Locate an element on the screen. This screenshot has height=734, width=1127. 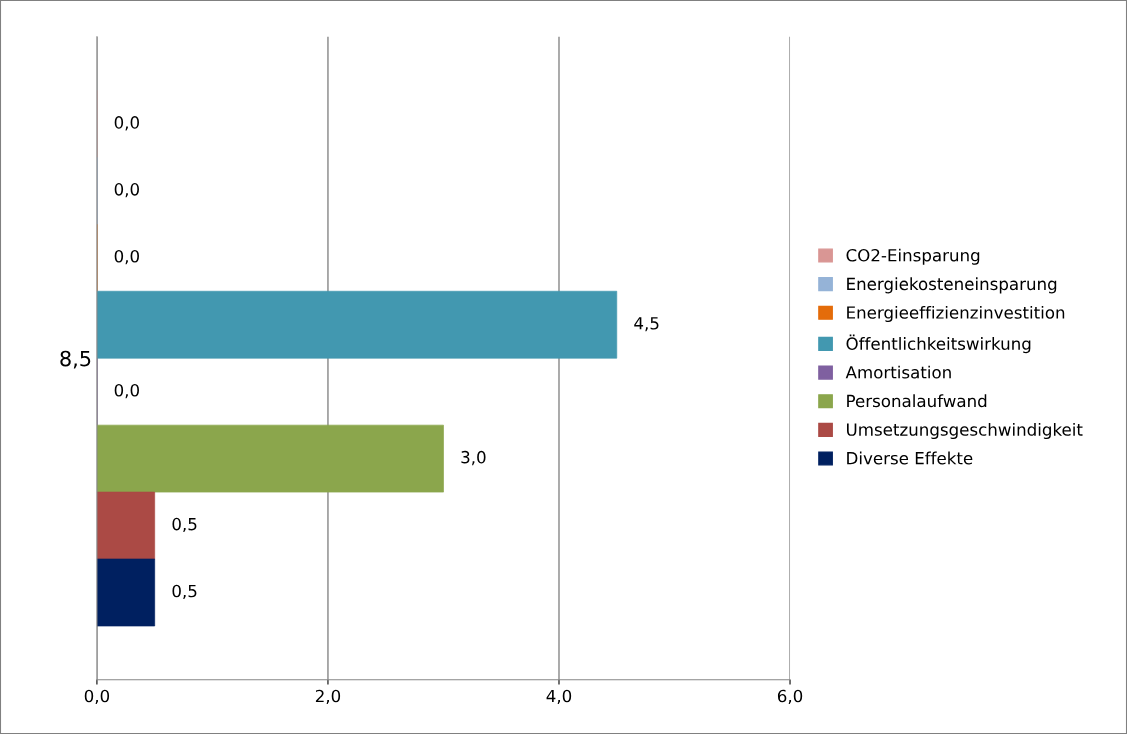
legend-label: Öffentlichkeitswirkung is located at coordinates (938, 344).